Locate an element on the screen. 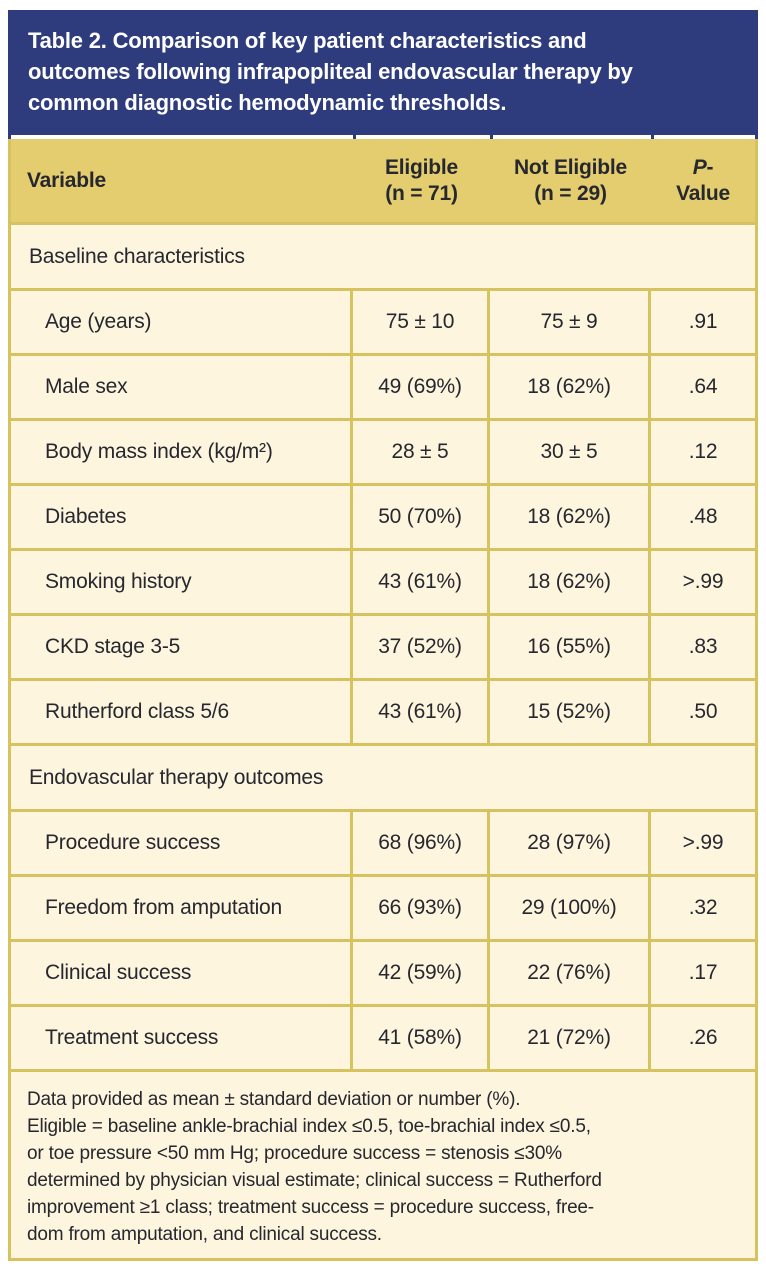 Image resolution: width=766 pixels, height=1284 pixels. eligible-value: 68 (96%) is located at coordinates (421, 843).